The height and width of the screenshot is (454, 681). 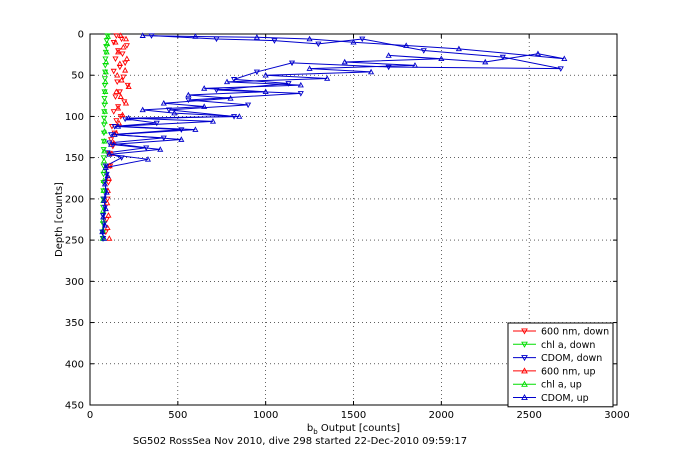 I want to click on y-tick-label: 450, so click(x=74, y=406).